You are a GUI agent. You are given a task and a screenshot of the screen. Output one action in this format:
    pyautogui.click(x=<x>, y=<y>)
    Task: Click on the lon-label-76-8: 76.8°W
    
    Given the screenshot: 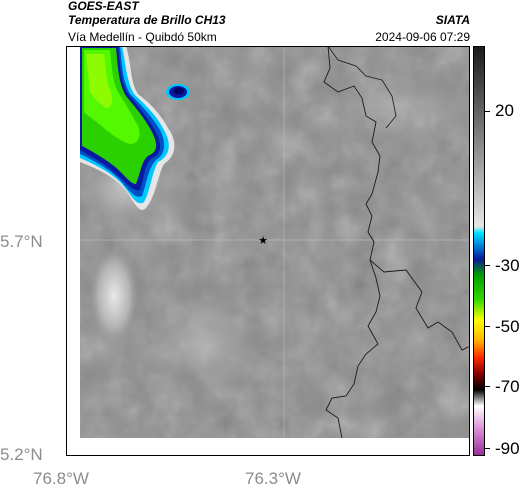 What is the action you would take?
    pyautogui.click(x=61, y=478)
    